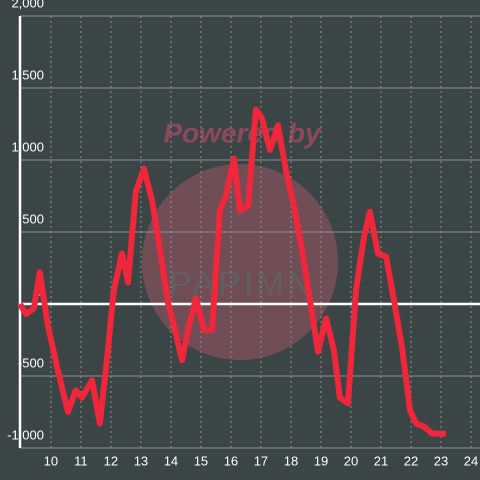 The height and width of the screenshot is (480, 480). Describe the element at coordinates (201, 460) in the screenshot. I see `x-tick-label: 15` at that location.